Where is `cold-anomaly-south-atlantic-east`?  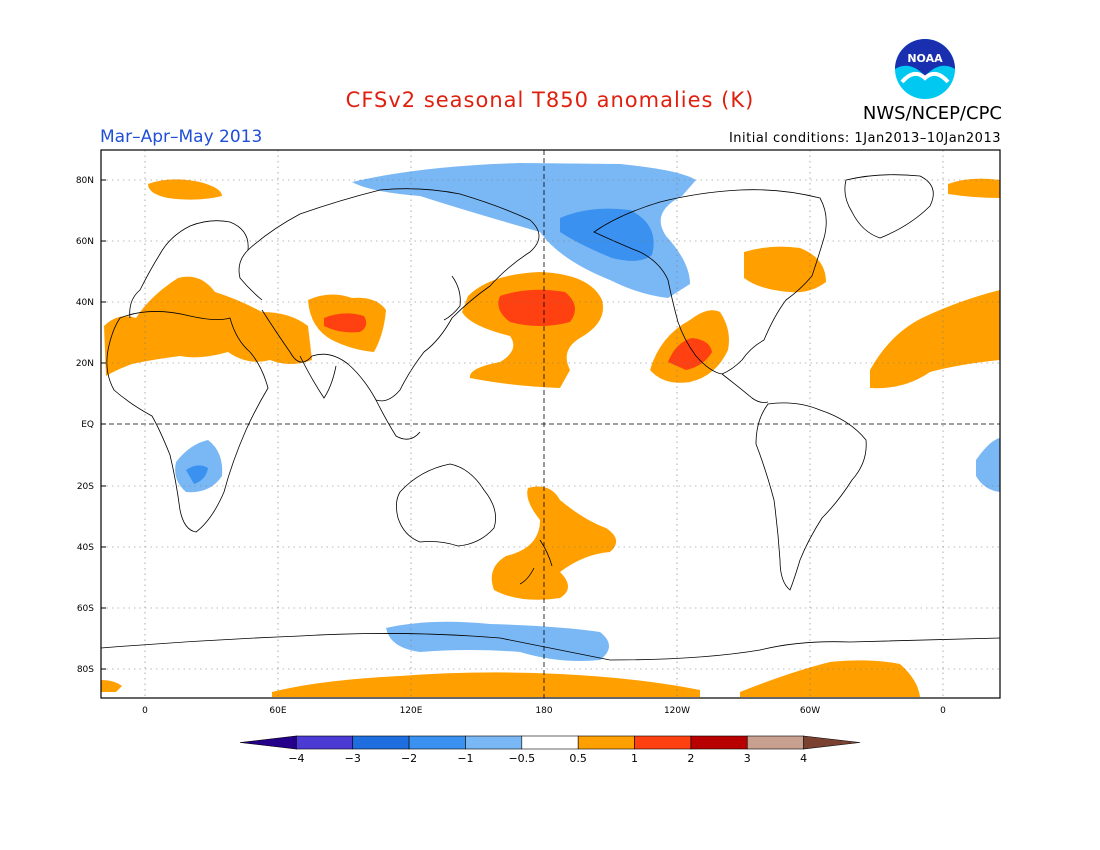
cold-anomaly-south-atlantic-east is located at coordinates (988, 465).